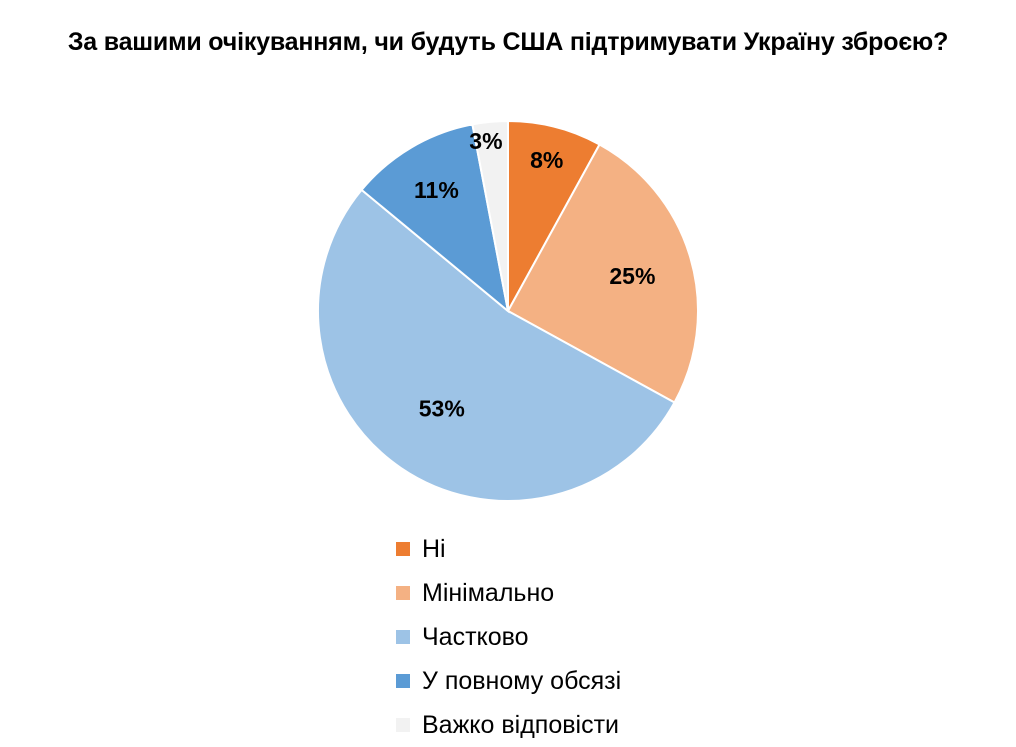  Describe the element at coordinates (435, 218) in the screenshot. I see `slice-u-povnomu-obsiazi` at that location.